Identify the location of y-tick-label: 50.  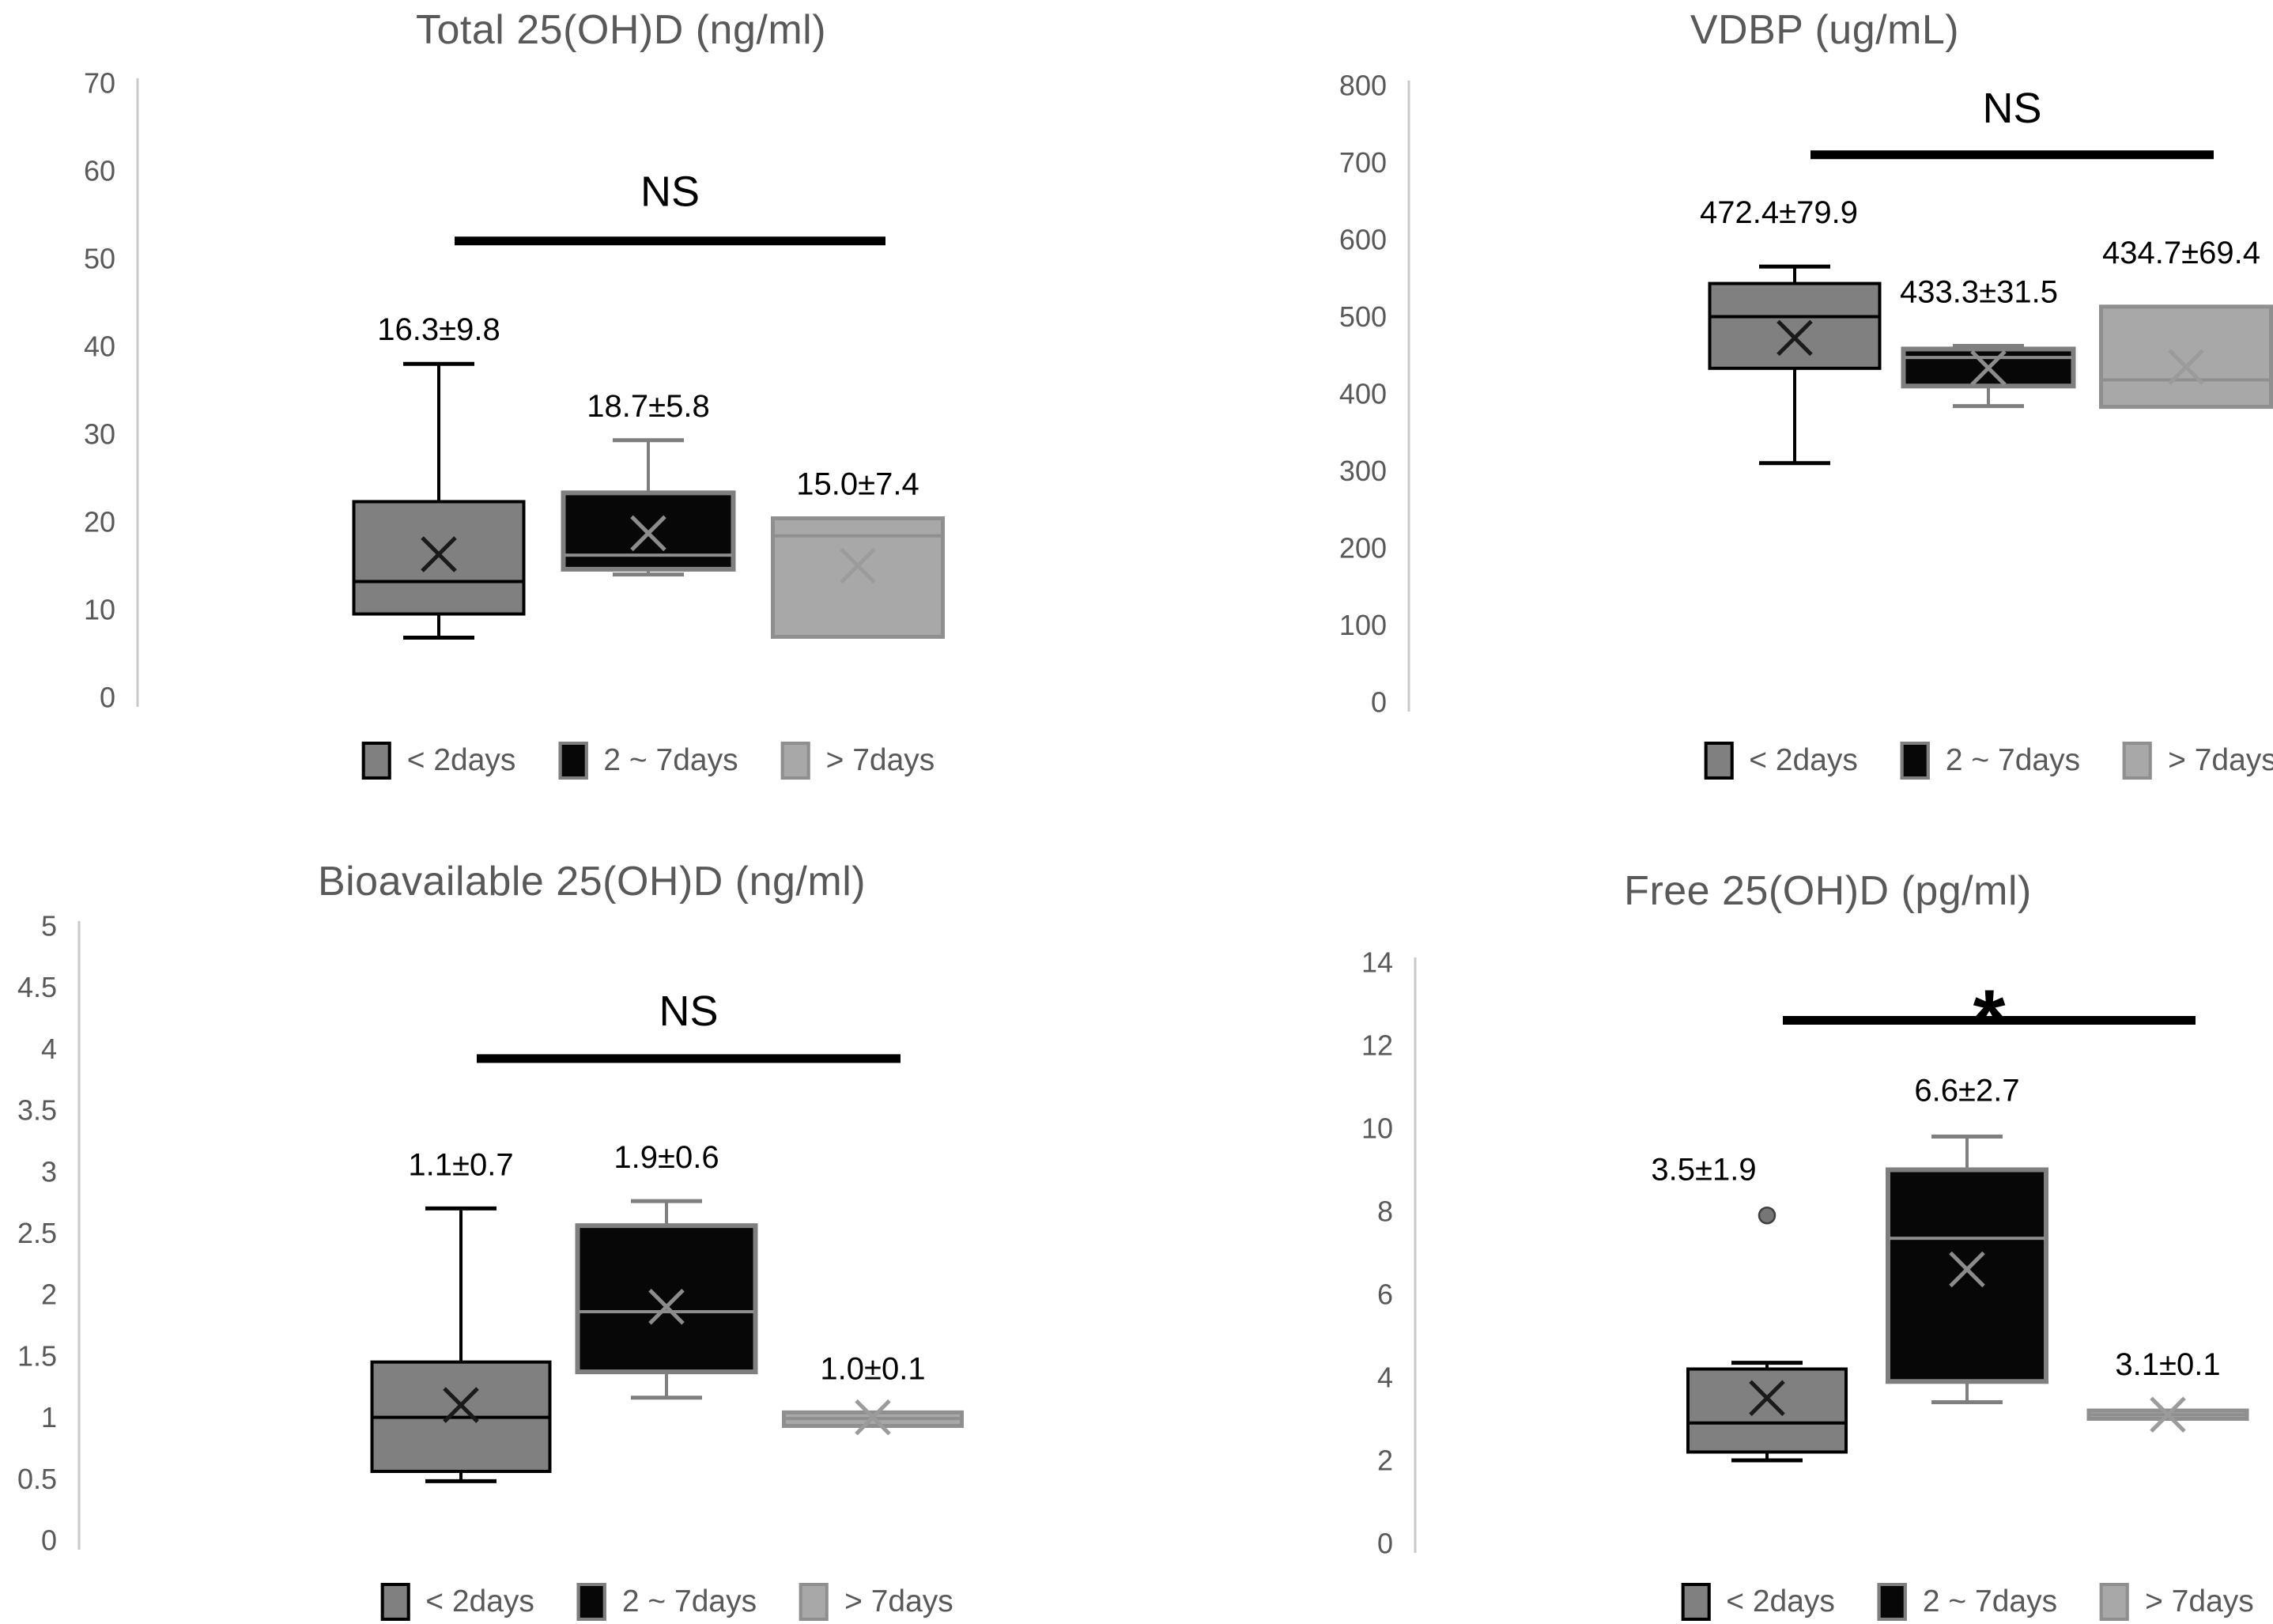
(99, 259).